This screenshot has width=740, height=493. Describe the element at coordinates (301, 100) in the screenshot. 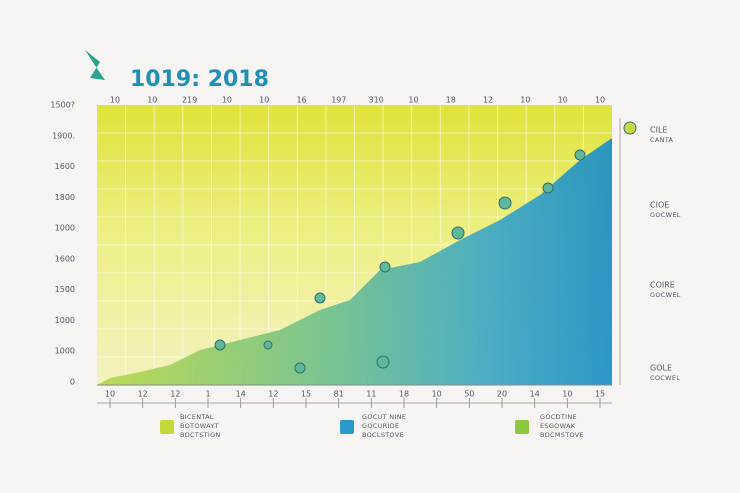

I see `top-label: 16` at that location.